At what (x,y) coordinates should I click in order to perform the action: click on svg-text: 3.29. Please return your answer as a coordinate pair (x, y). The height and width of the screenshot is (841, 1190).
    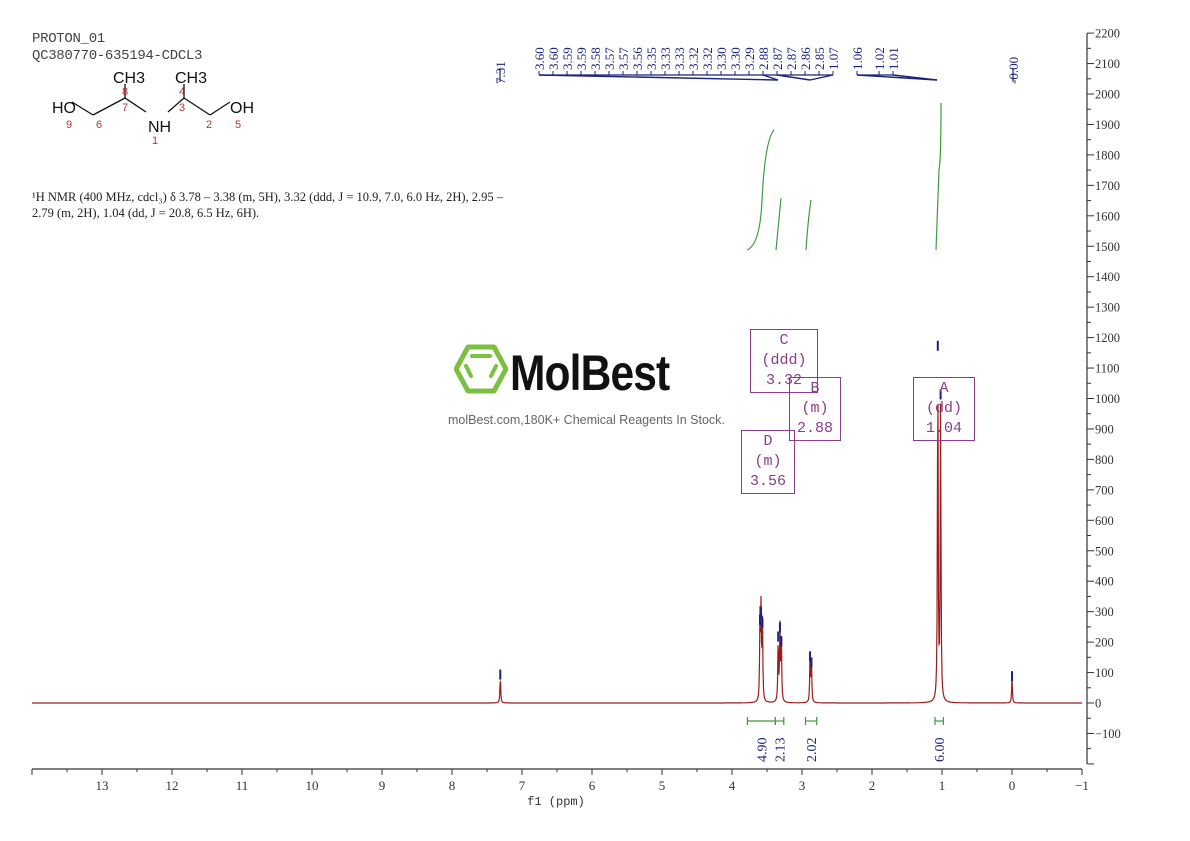
    Looking at the image, I should click on (749, 58).